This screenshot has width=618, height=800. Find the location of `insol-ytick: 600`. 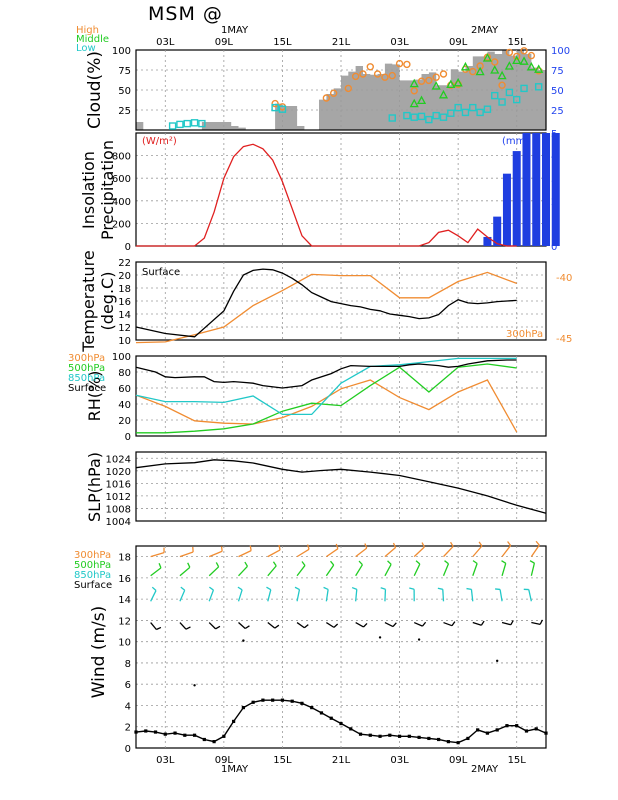

insol-ytick: 600 is located at coordinates (121, 179).